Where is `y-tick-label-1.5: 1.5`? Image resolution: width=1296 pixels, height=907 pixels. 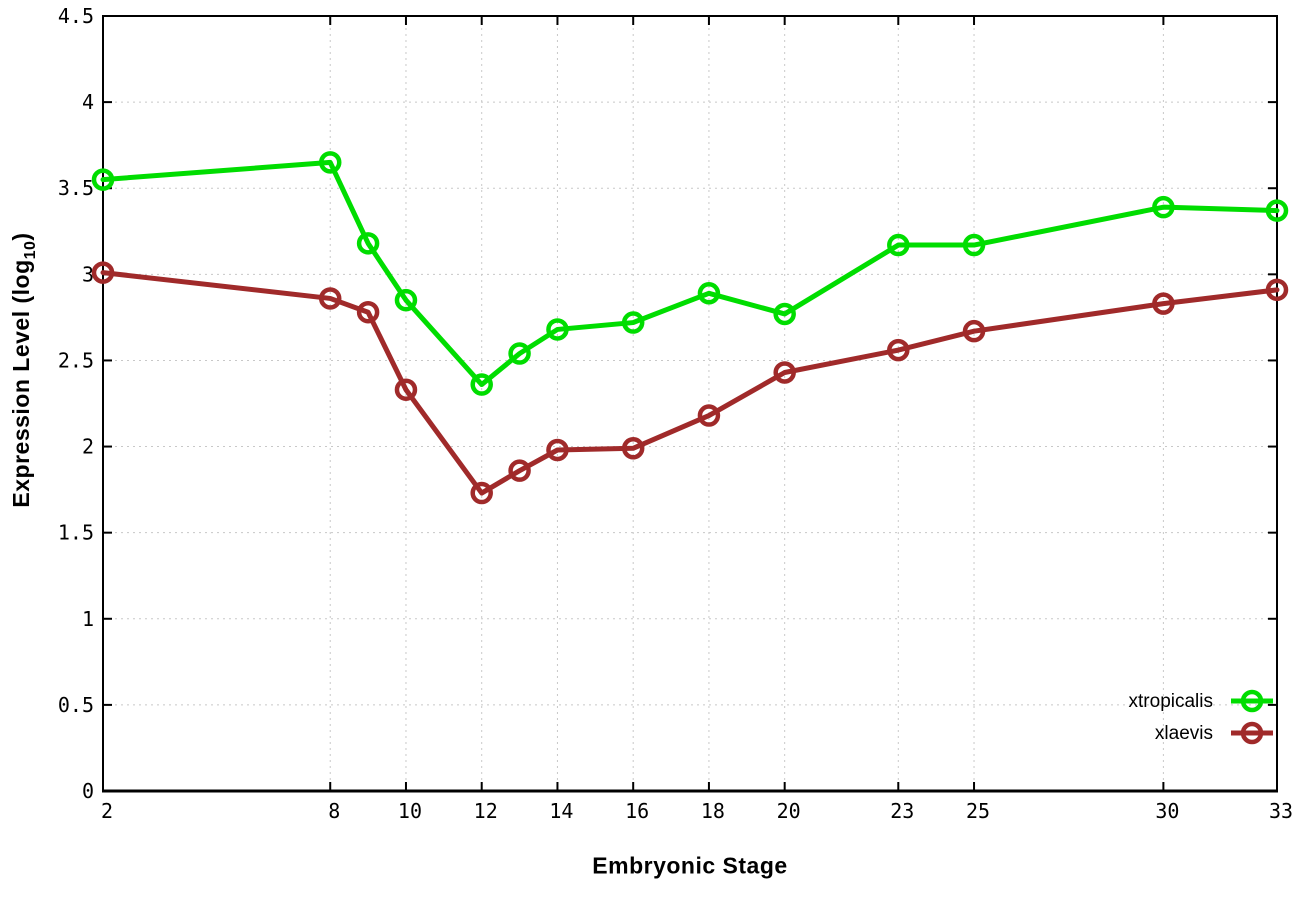 y-tick-label-1.5: 1.5 is located at coordinates (76, 533).